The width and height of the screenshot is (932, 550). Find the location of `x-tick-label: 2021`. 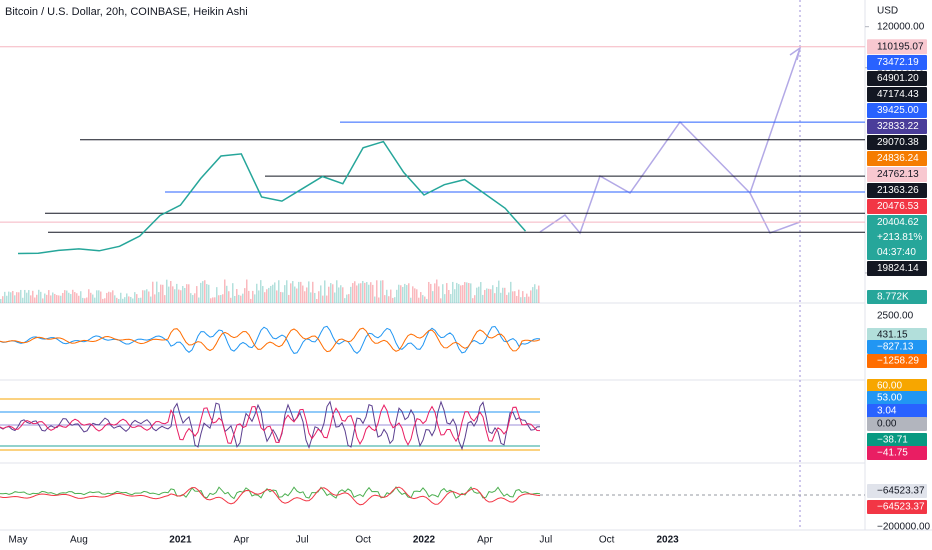

x-tick-label: 2021 is located at coordinates (180, 540).